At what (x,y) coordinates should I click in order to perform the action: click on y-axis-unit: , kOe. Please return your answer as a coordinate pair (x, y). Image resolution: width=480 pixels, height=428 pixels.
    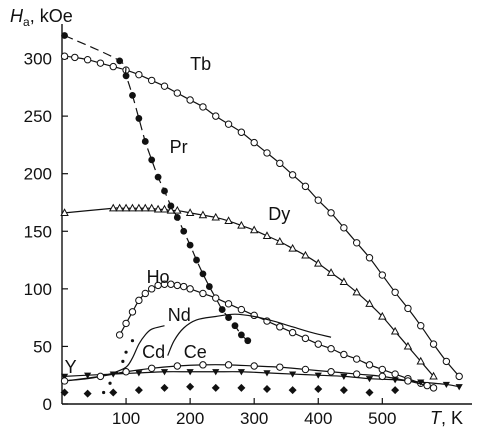
    Looking at the image, I should click on (51, 16).